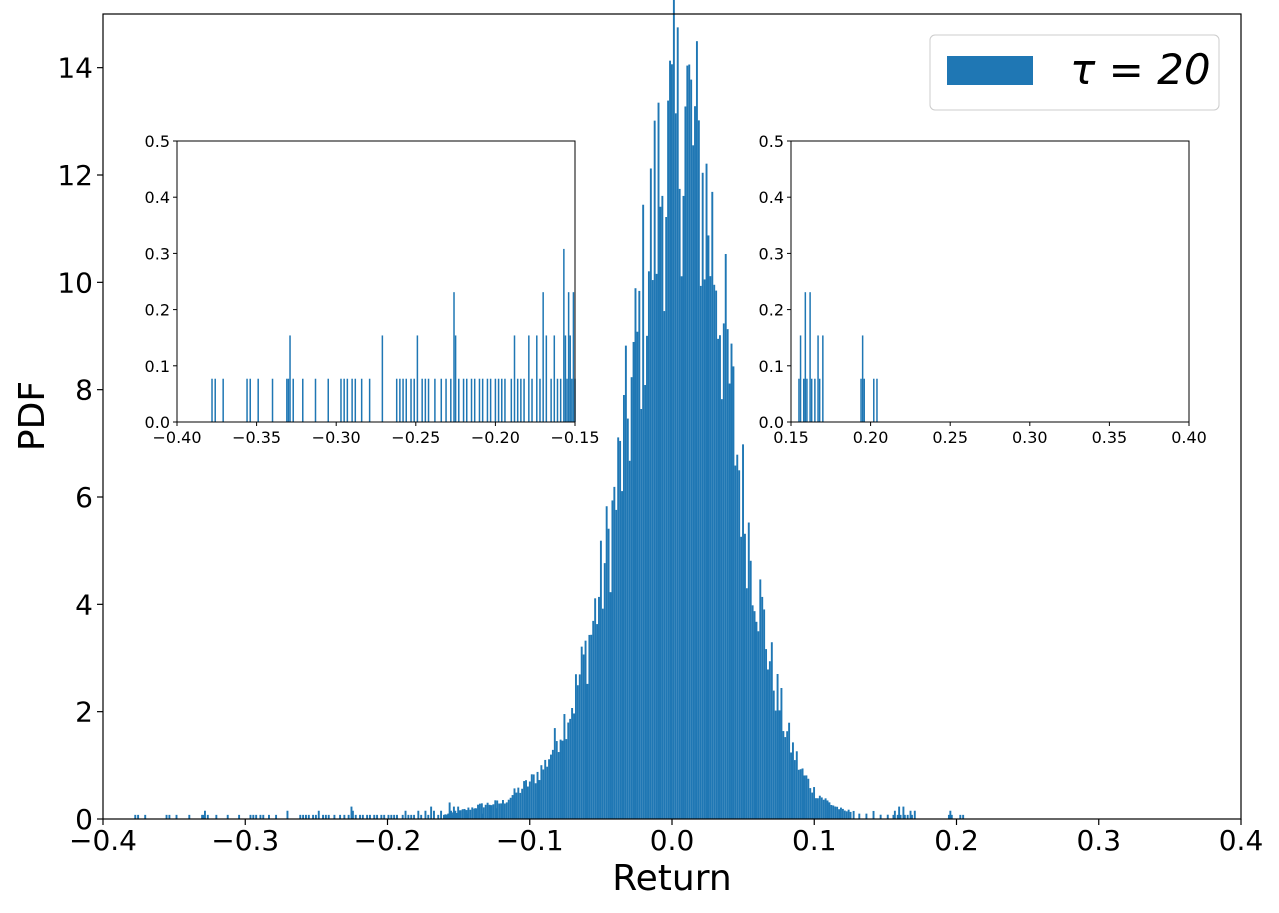 The image size is (1279, 913). What do you see at coordinates (671, 878) in the screenshot?
I see `main-x-axis-label: Return` at bounding box center [671, 878].